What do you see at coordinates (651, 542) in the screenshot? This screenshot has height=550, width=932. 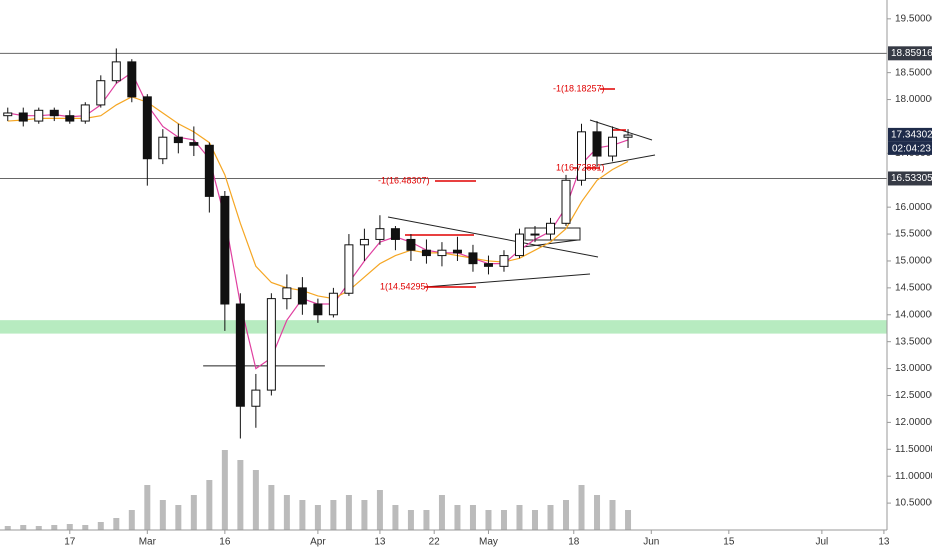 I see `x-tick-label: Jun` at bounding box center [651, 542].